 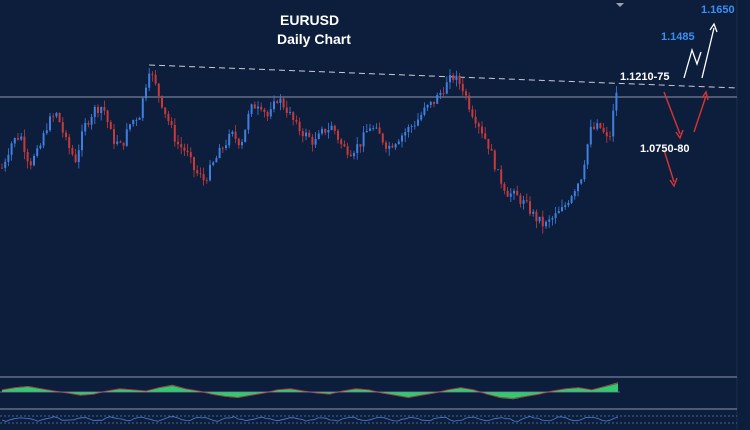 What do you see at coordinates (718, 10) in the screenshot?
I see `target-2-label: 1.1650` at bounding box center [718, 10].